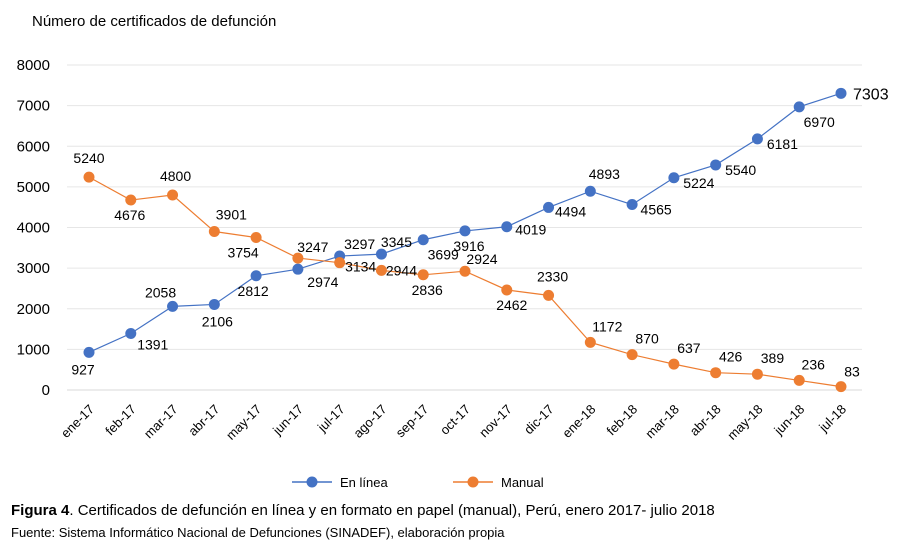 This screenshot has width=901, height=549. What do you see at coordinates (412, 421) in the screenshot?
I see `x-tick-label: sep-17` at bounding box center [412, 421].